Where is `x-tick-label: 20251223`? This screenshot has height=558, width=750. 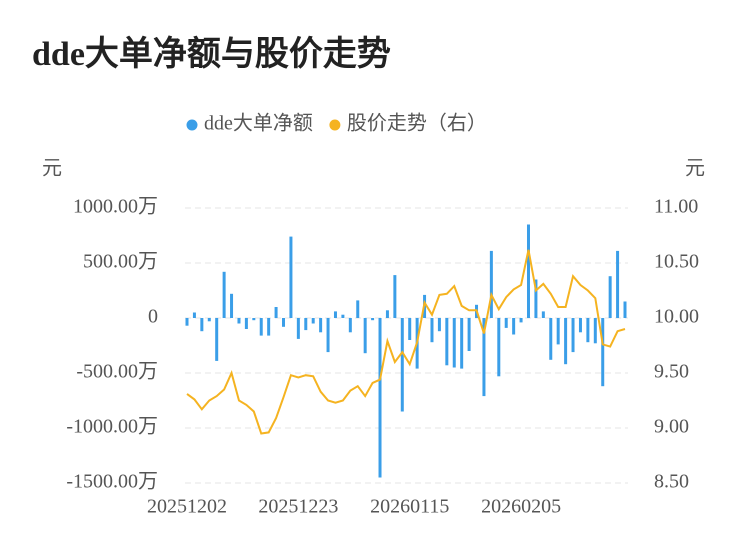
x-tick-label: 20251223 is located at coordinates (298, 507).